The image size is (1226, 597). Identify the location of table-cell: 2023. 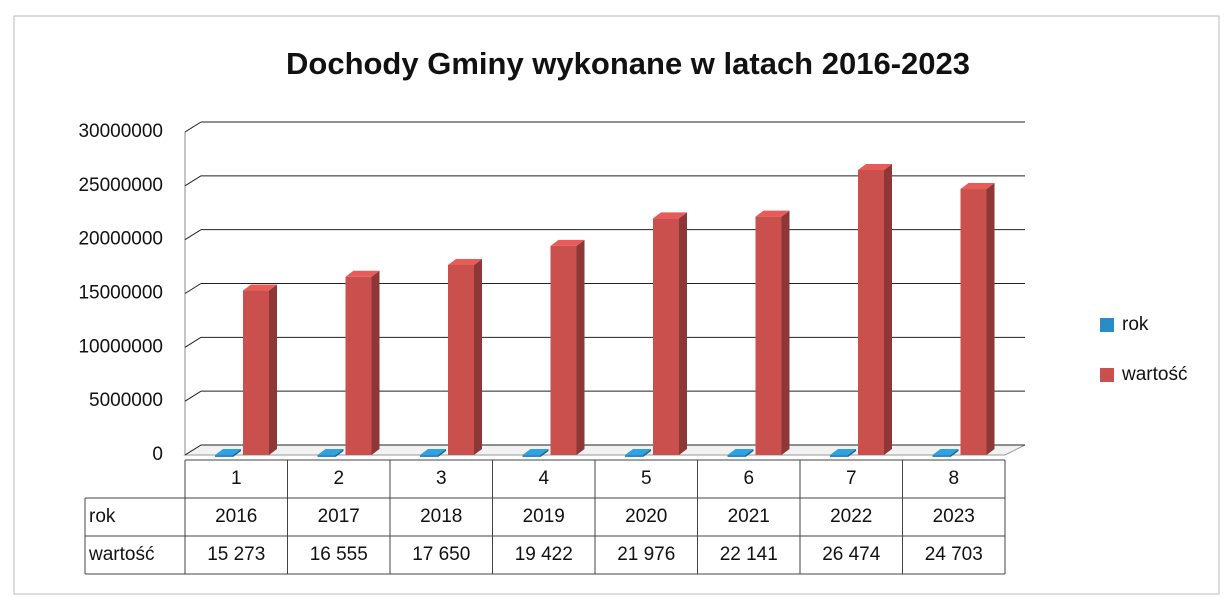
(954, 516).